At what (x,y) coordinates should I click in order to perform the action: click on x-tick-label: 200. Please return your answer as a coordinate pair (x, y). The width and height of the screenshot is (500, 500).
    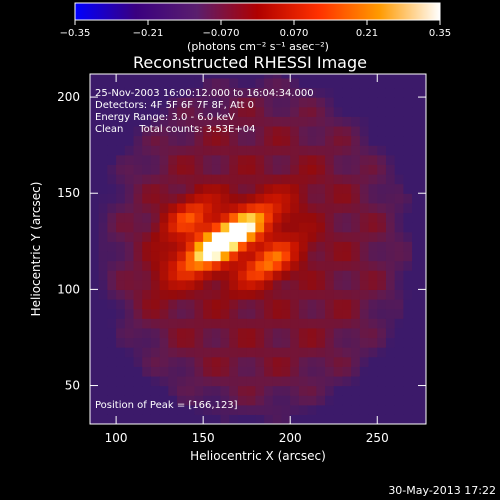
    Looking at the image, I should click on (290, 438).